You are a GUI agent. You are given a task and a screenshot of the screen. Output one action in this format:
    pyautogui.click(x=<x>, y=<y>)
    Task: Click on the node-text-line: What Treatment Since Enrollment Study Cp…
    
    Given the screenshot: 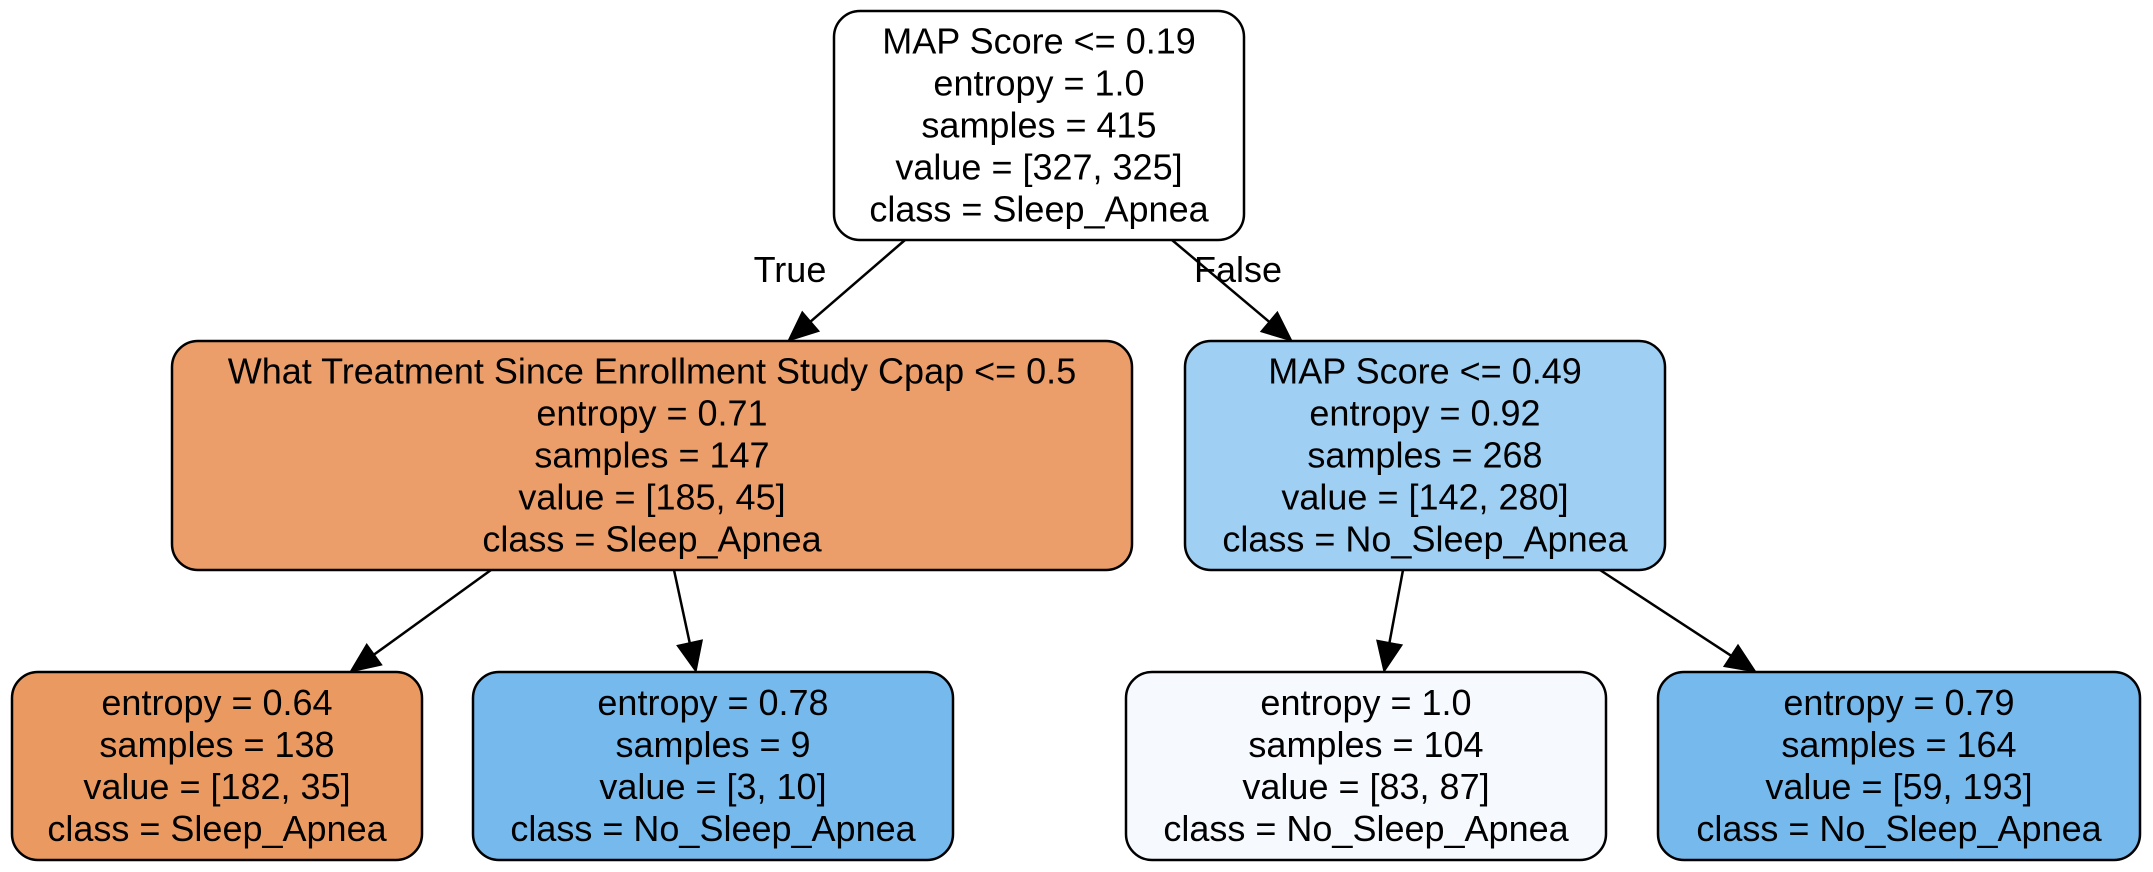 What is the action you would take?
    pyautogui.click(x=652, y=370)
    